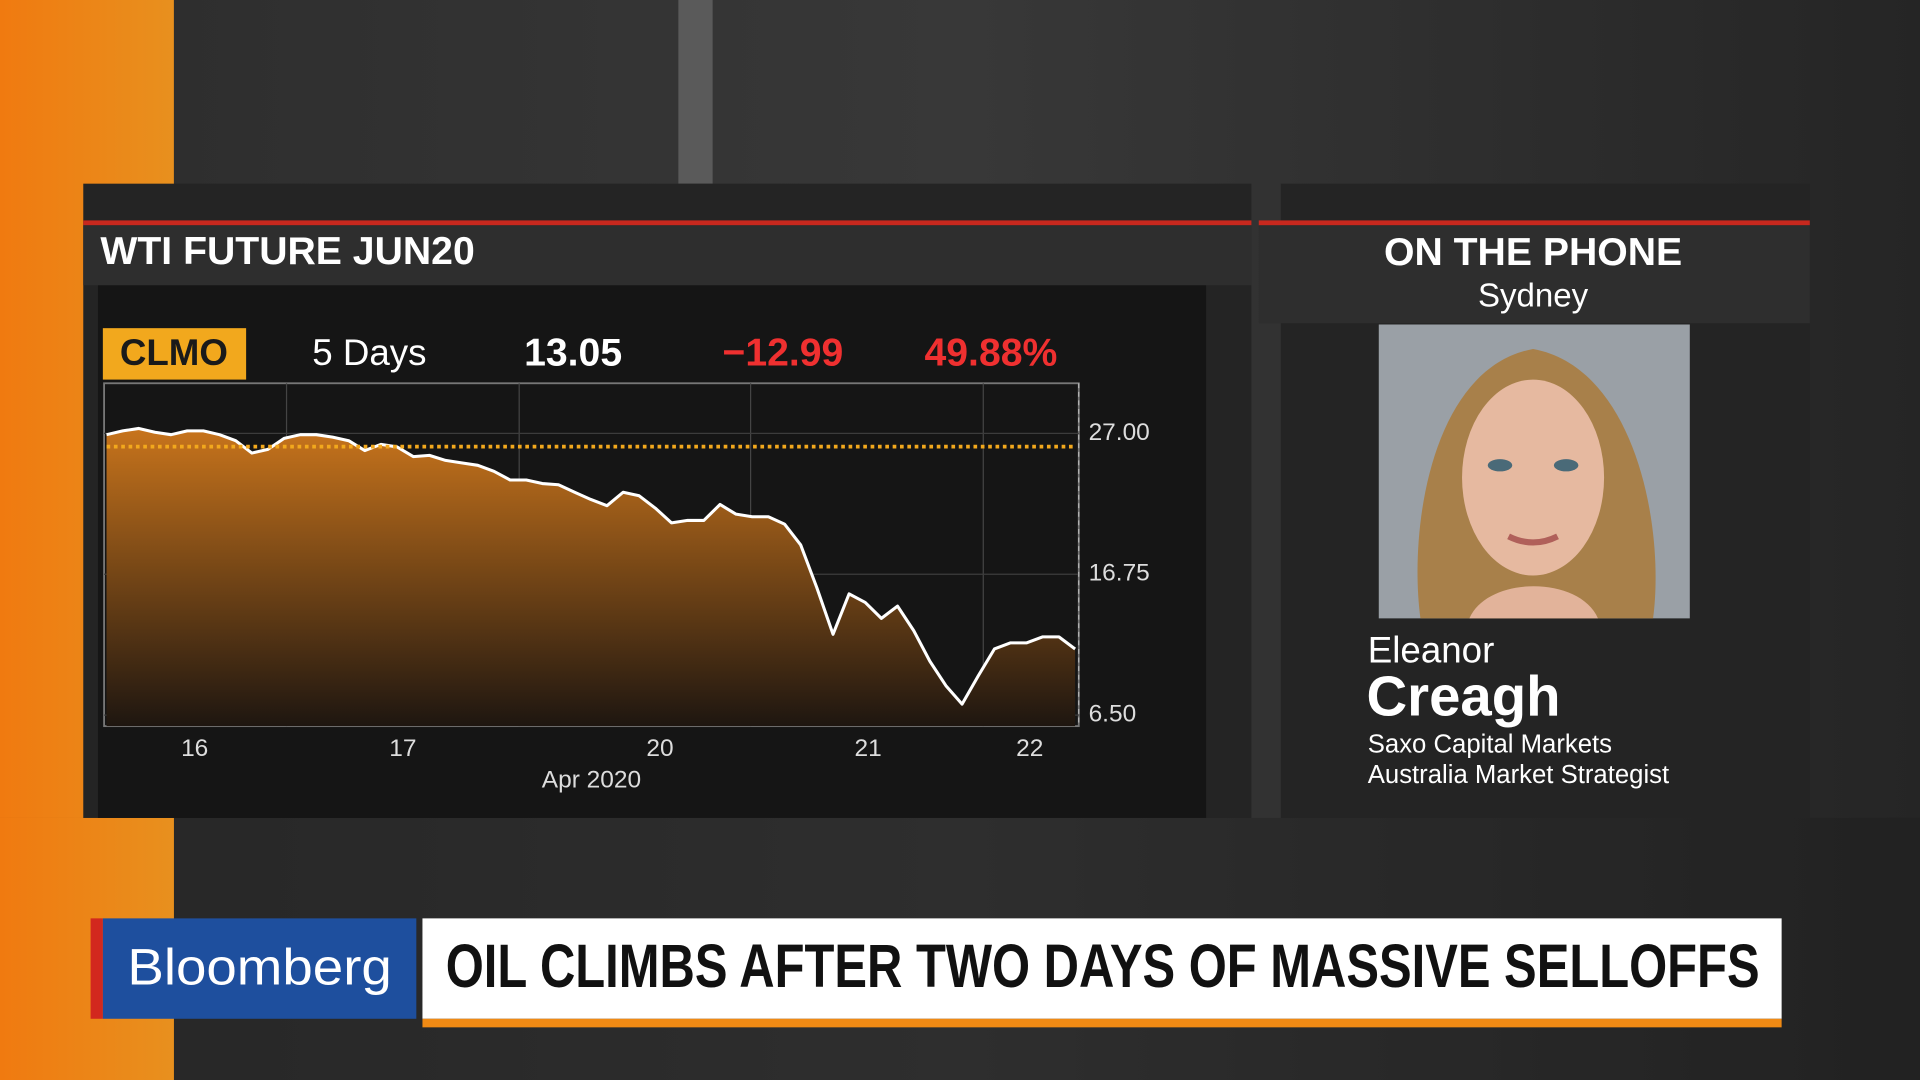 The width and height of the screenshot is (1920, 1080). What do you see at coordinates (194, 748) in the screenshot?
I see `x-tick-label: 16` at bounding box center [194, 748].